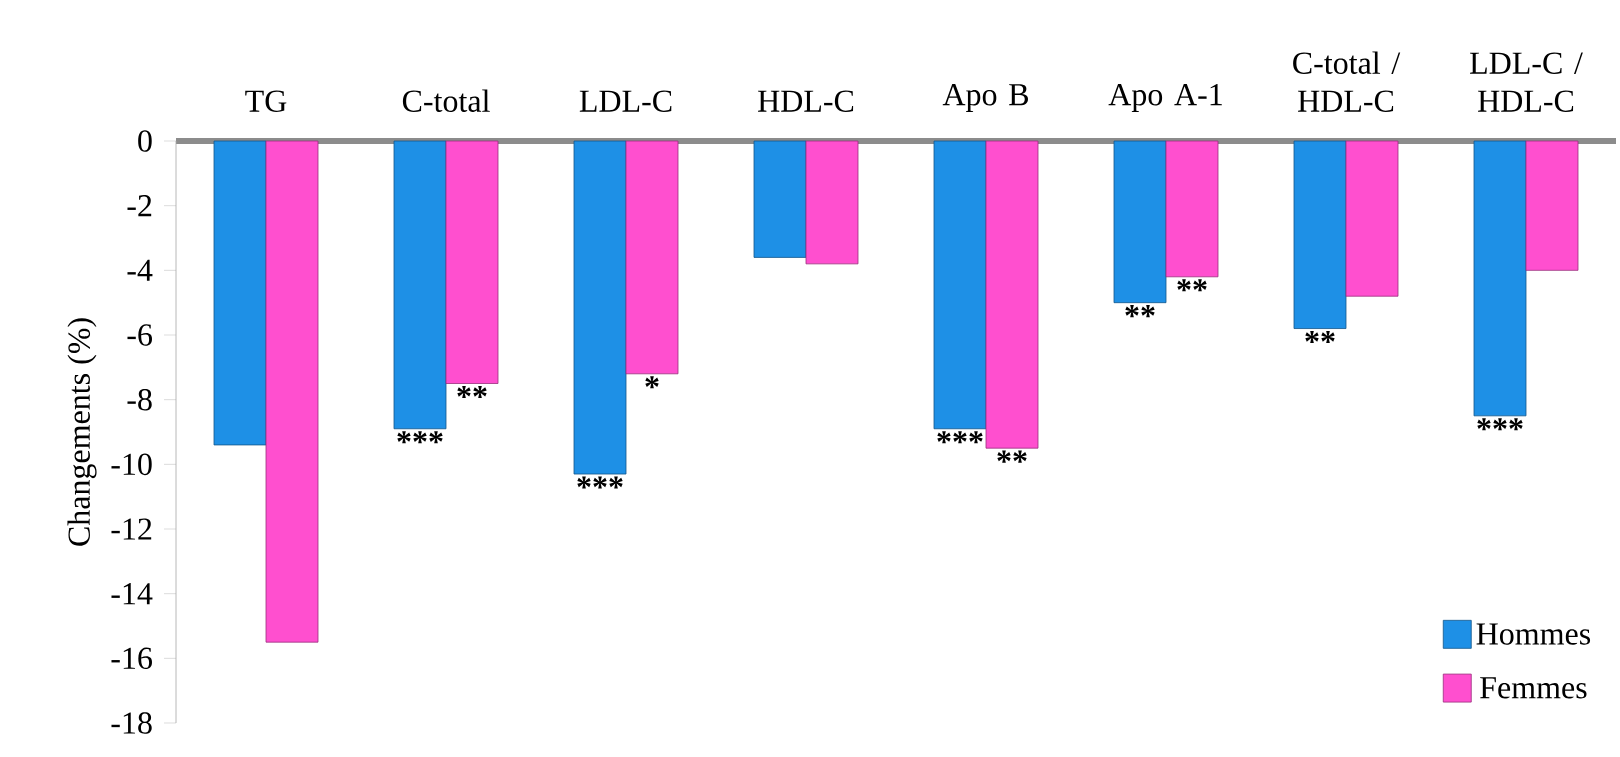 This screenshot has width=1620, height=757. What do you see at coordinates (806, 101) in the screenshot?
I see `x-tick-label: HDL-C` at bounding box center [806, 101].